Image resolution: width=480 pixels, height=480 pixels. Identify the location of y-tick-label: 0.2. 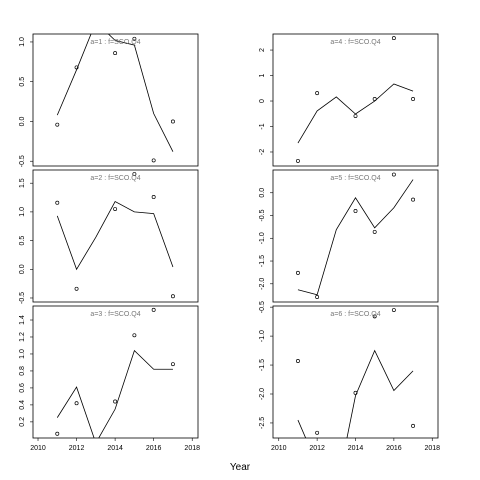
(22, 422).